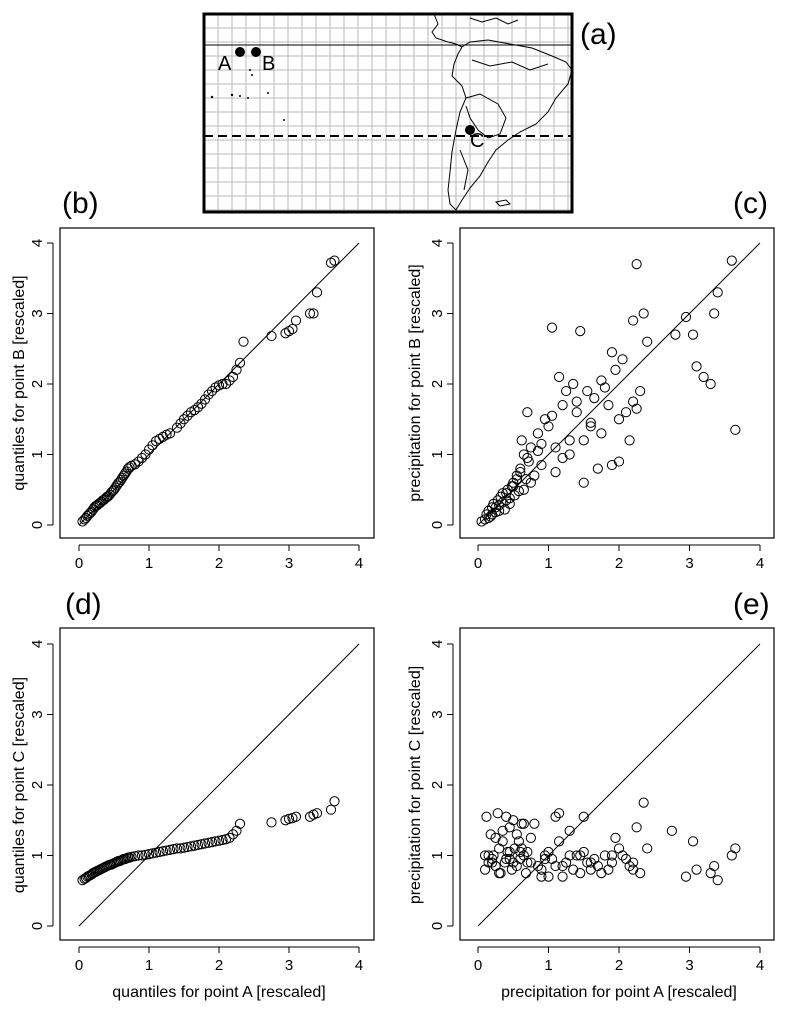  What do you see at coordinates (79, 563) in the screenshot?
I see `x-tick-label-b: 0` at bounding box center [79, 563].